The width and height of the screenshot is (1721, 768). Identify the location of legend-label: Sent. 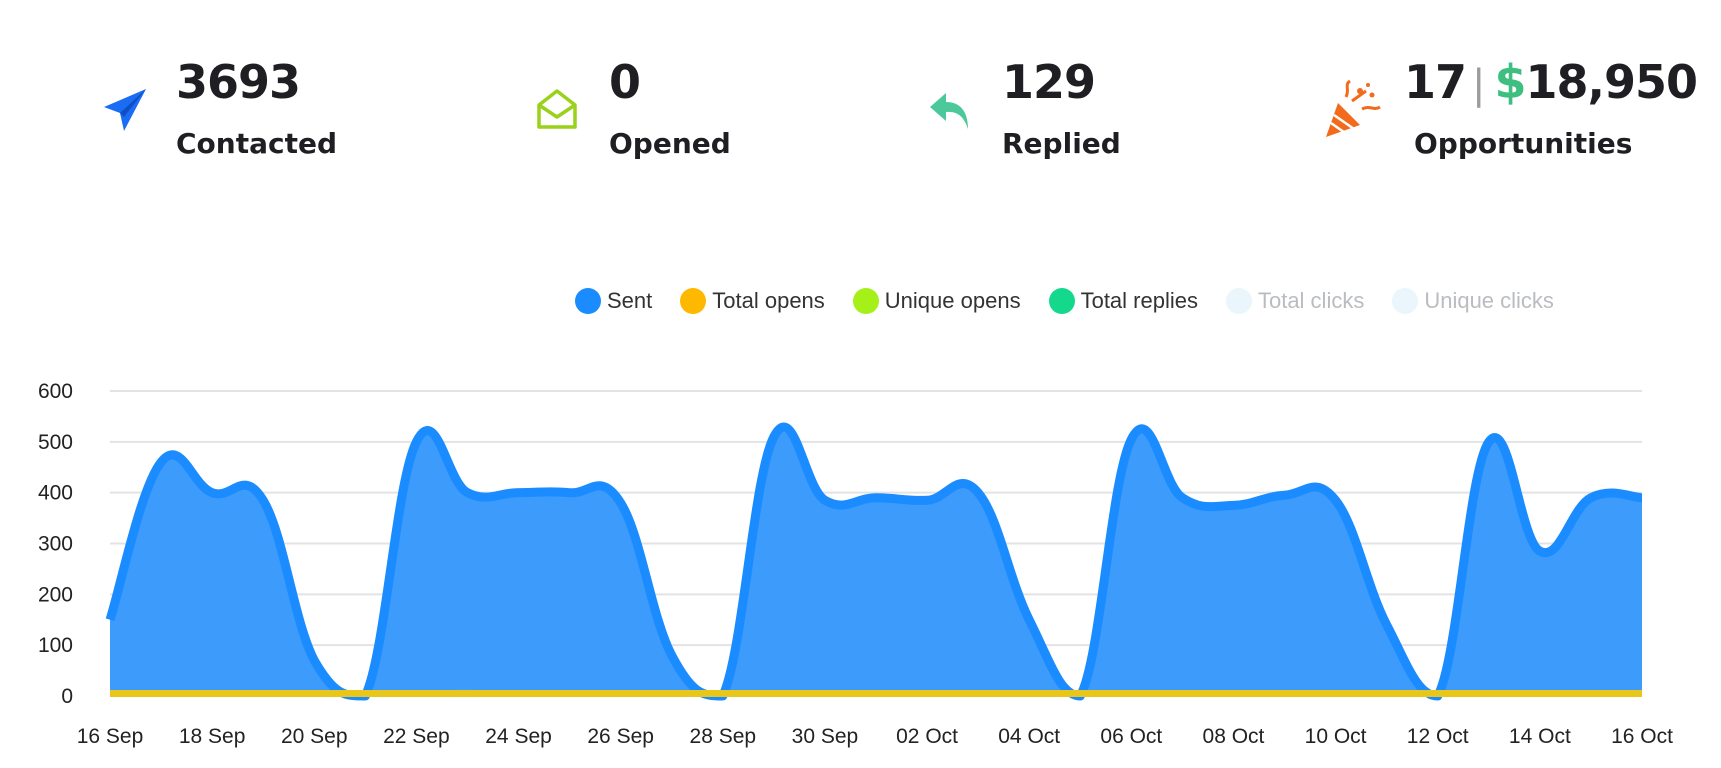
(630, 300).